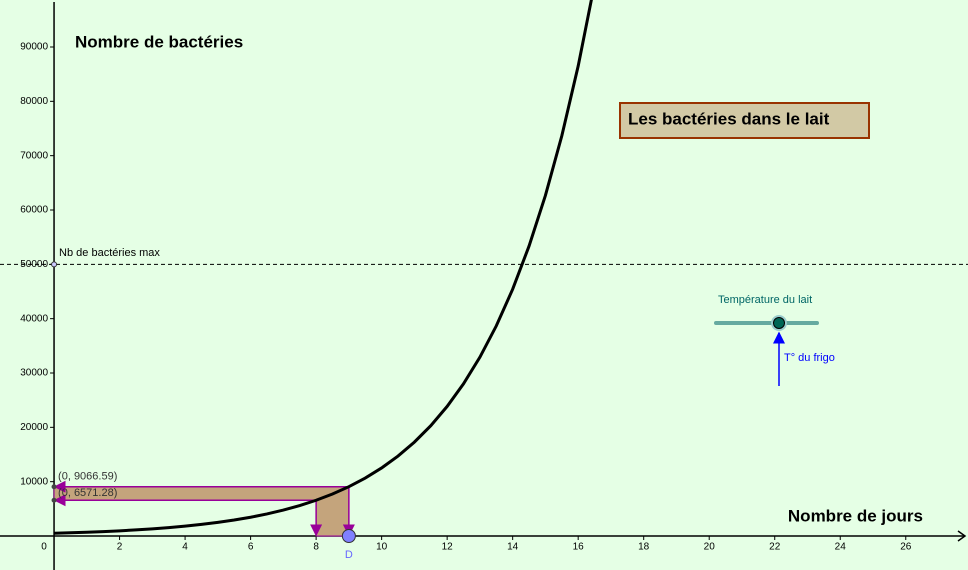  I want to click on x-tick-label: 14, so click(513, 547).